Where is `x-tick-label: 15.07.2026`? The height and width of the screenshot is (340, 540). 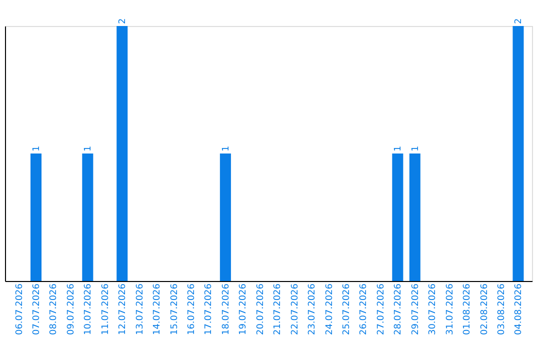
x-tick-label: 15.07.2026 is located at coordinates (175, 309).